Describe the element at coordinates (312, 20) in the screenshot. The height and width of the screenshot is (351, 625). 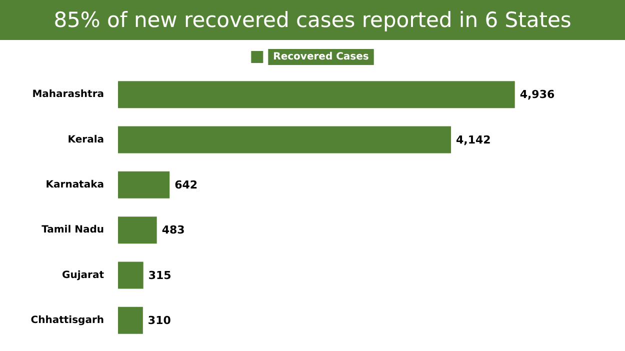
I see `chart-title: 85% of new recovered cases reported in 6 States` at that location.